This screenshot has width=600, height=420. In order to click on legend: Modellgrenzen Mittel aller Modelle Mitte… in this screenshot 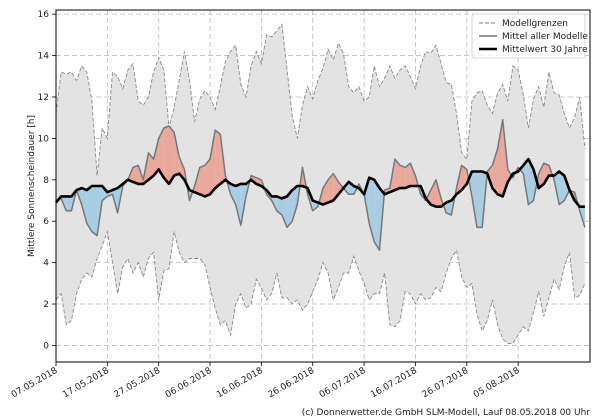, I will do `click(529, 36)`.